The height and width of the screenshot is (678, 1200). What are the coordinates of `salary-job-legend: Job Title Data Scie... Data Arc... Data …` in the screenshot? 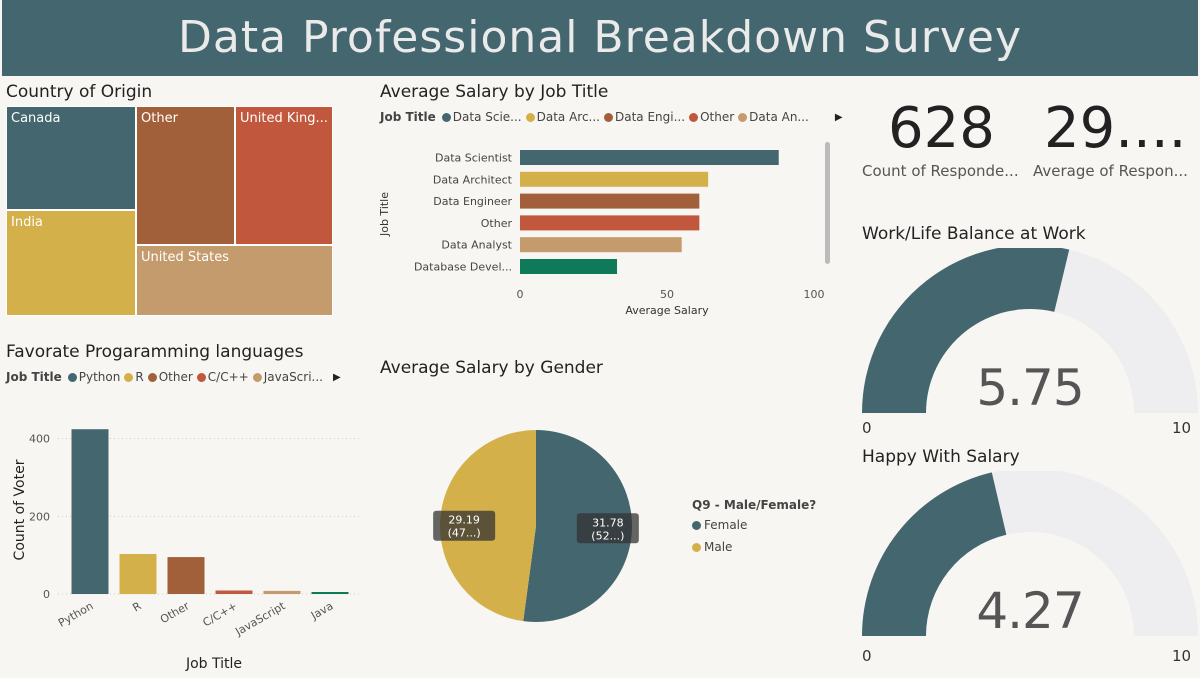 It's located at (611, 117).